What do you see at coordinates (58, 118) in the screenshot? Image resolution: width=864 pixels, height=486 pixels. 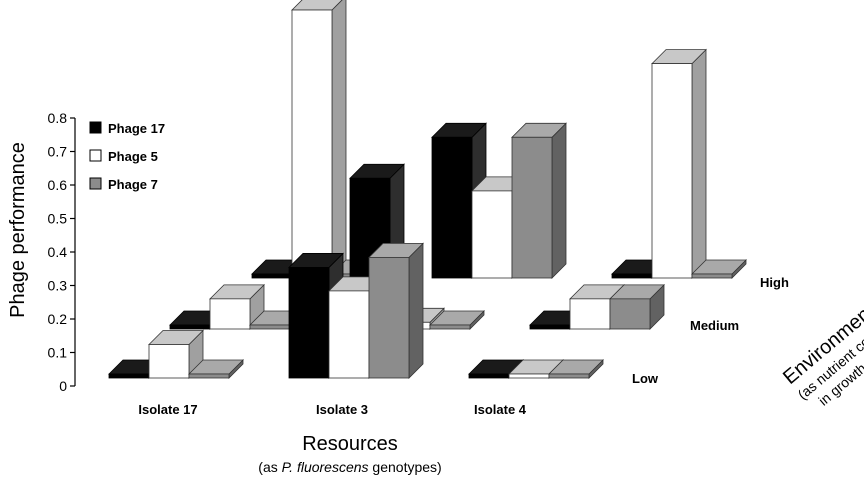 I see `y-tick-label: 0.8` at bounding box center [58, 118].